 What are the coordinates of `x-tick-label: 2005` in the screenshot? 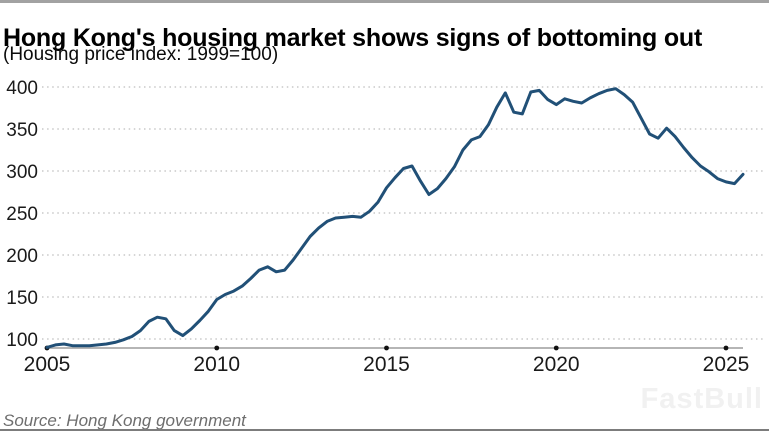 It's located at (47, 364).